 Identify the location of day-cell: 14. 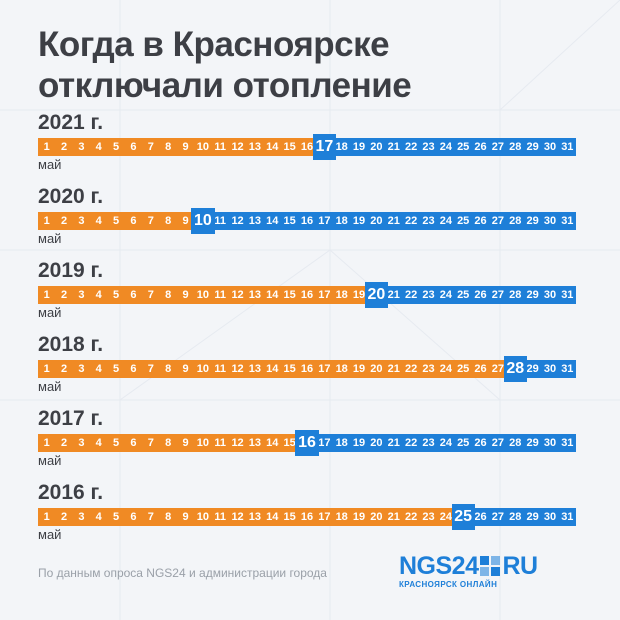
(272, 295).